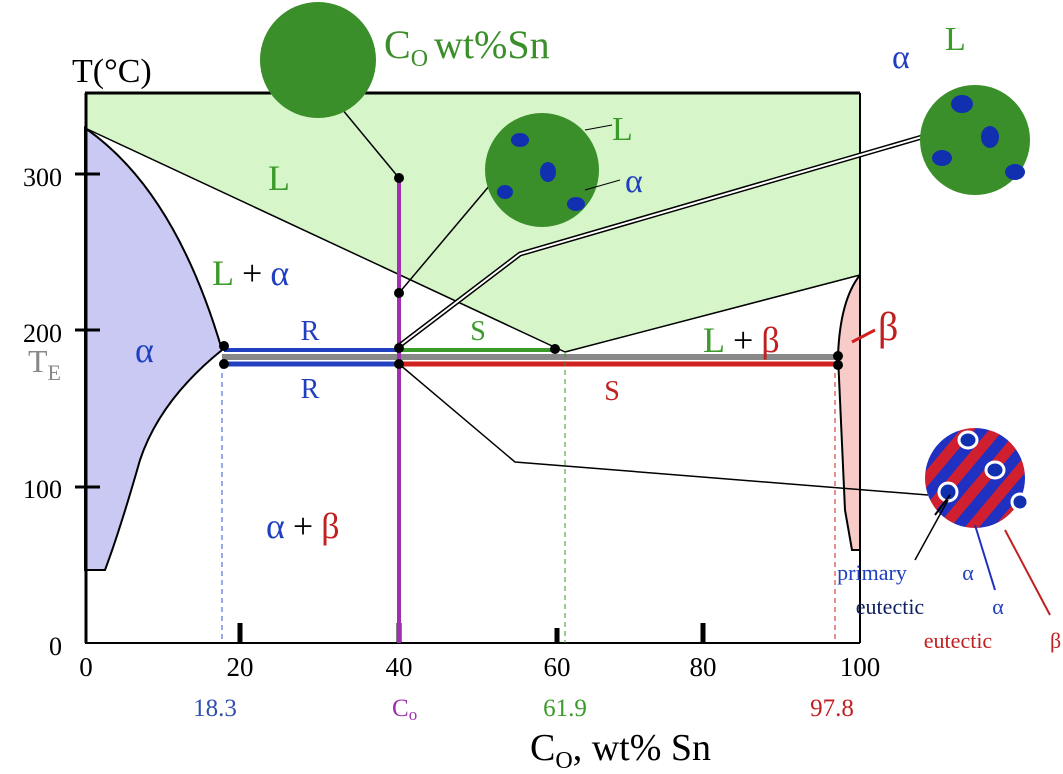  I want to click on x-axis-title: CO, wt% Sn, so click(620, 750).